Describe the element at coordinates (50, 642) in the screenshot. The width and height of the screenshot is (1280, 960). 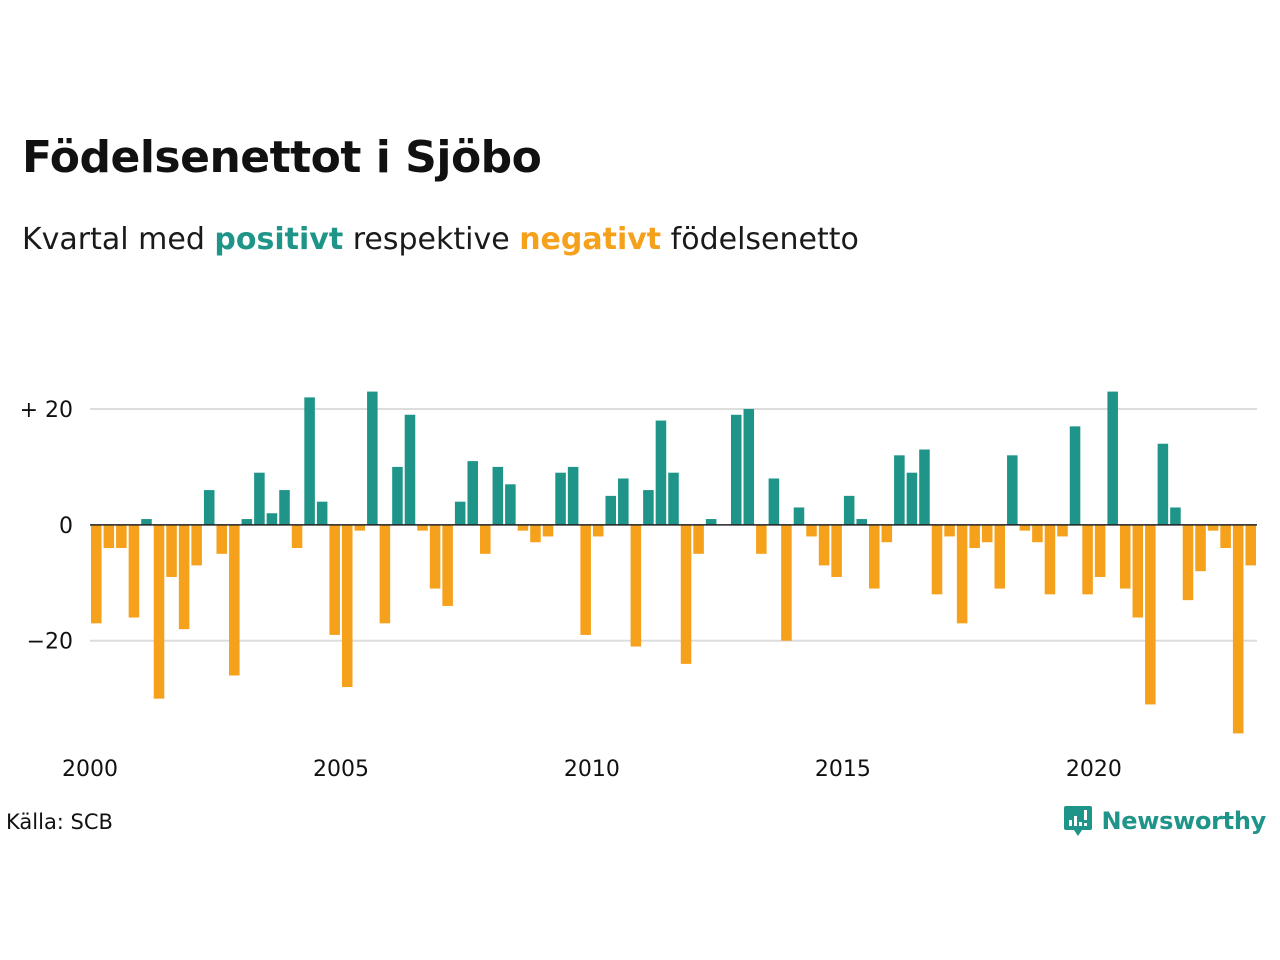
I see `y-tick-label: −20` at that location.